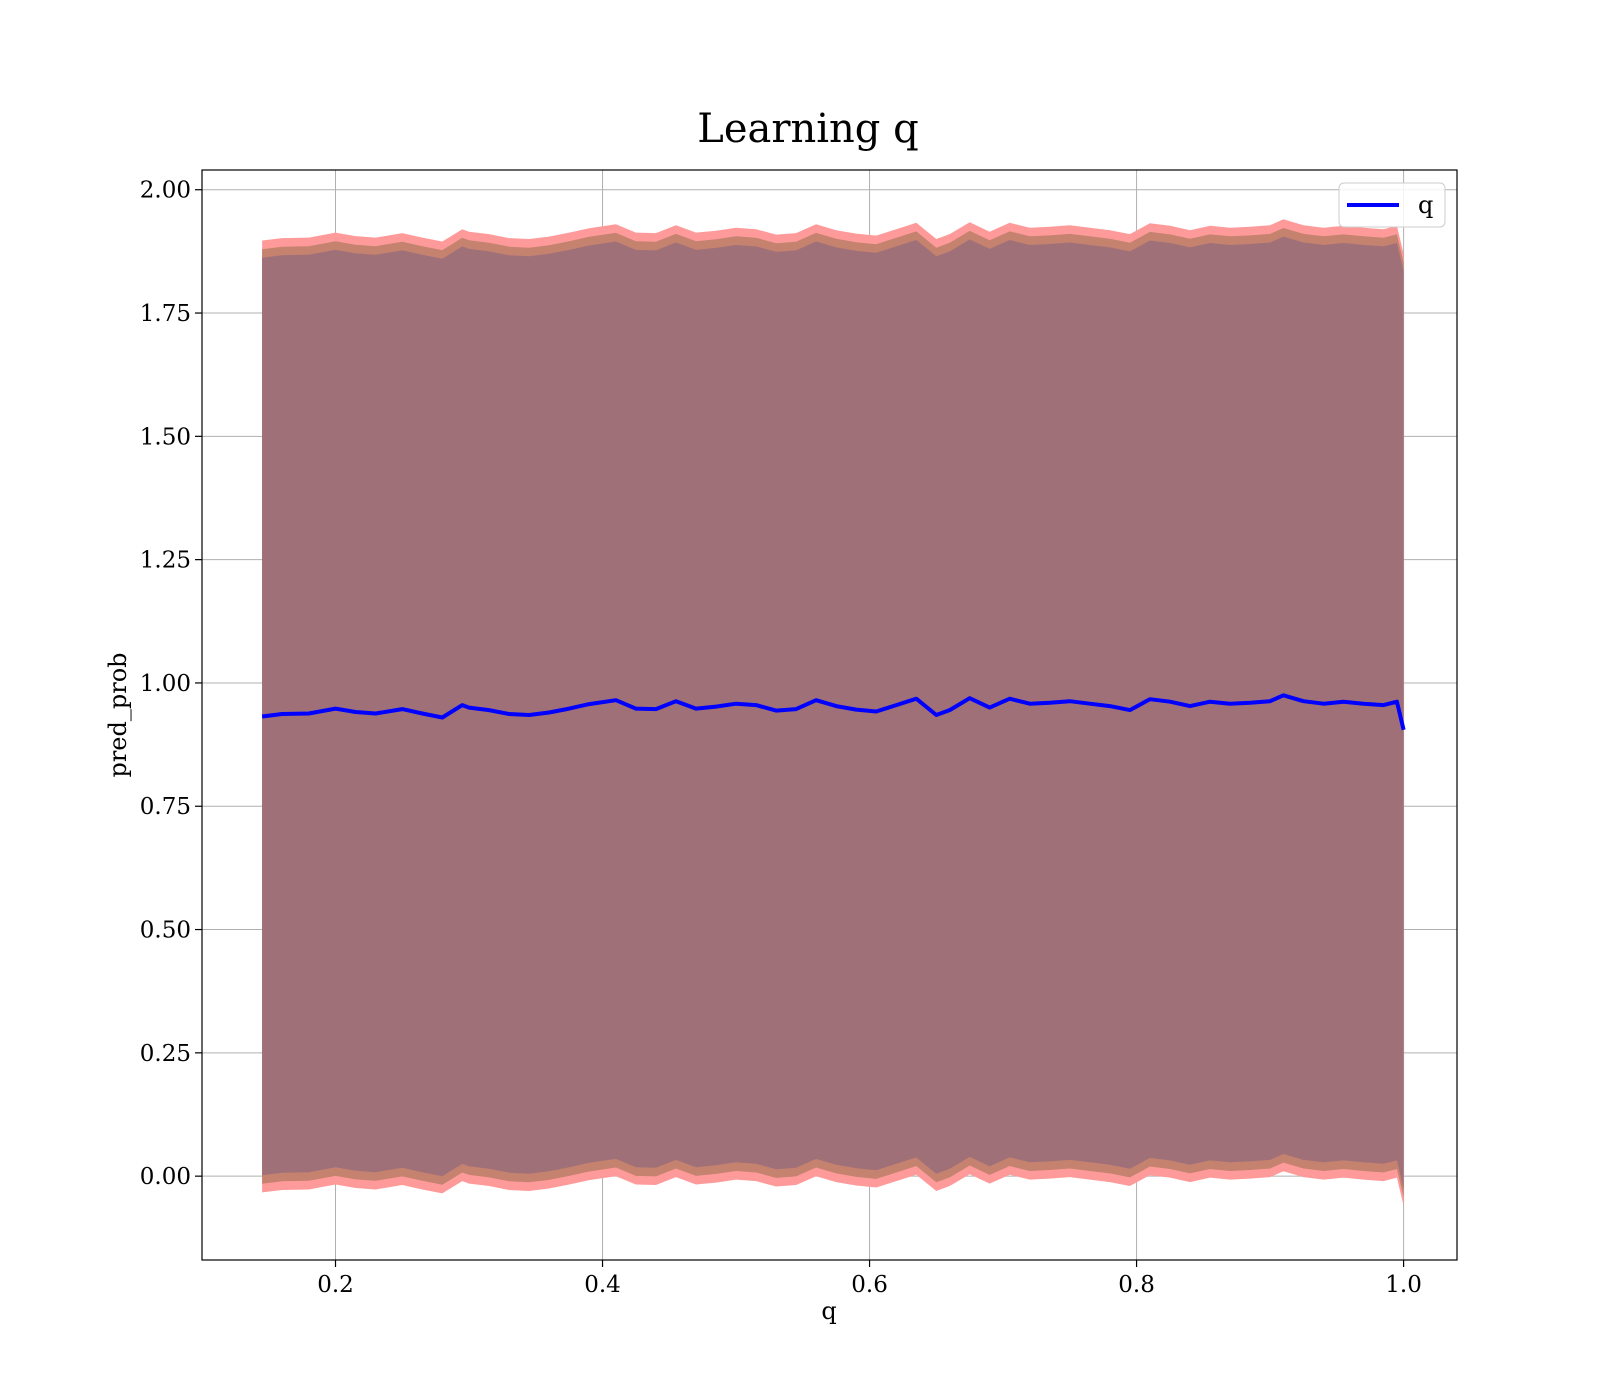 The width and height of the screenshot is (1600, 1400). Describe the element at coordinates (165, 1177) in the screenshot. I see `y-tick-label-0: 0.00` at that location.